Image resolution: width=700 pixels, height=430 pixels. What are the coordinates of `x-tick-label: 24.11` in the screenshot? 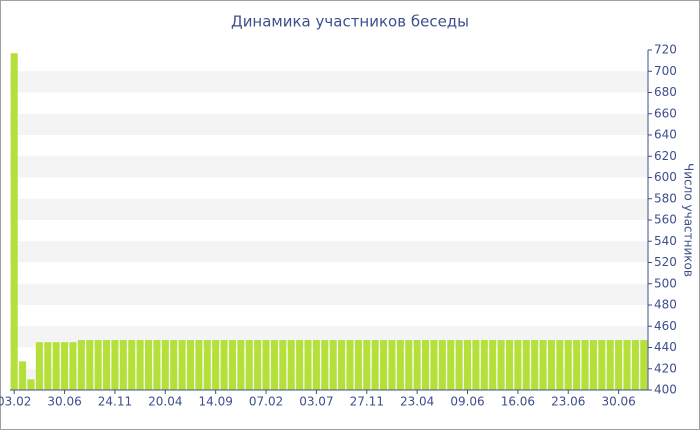 It's located at (115, 402).